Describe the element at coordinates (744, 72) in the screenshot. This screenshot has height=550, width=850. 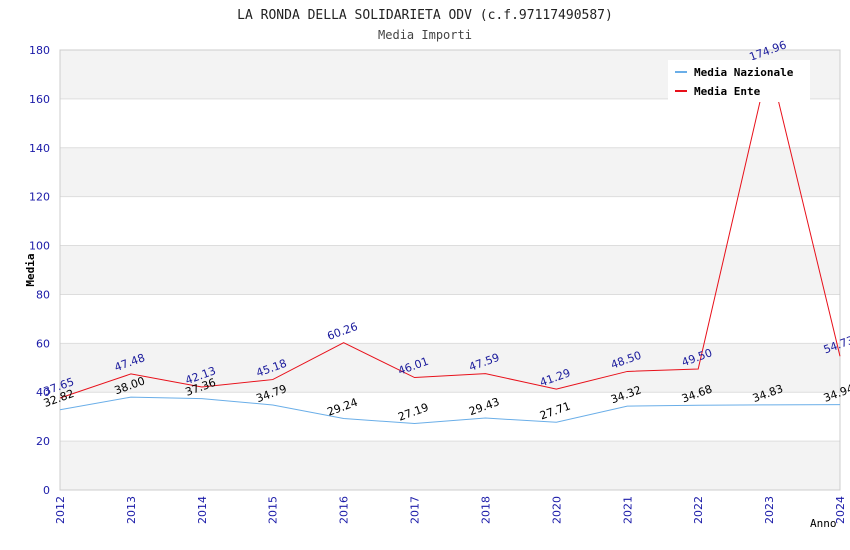
I see `legend-label: Media Nazionale` at that location.